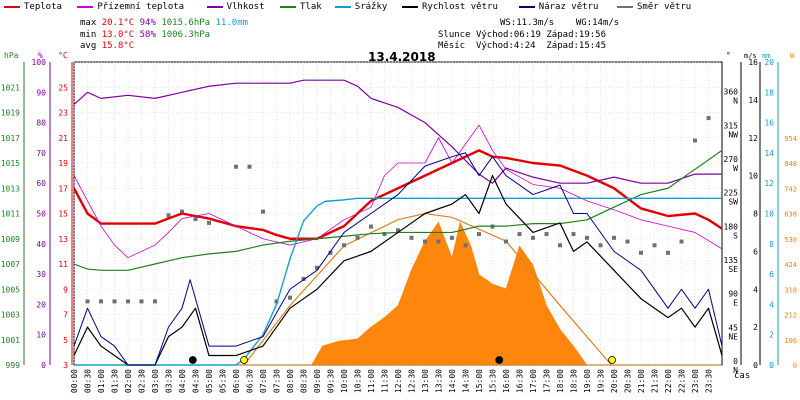  What do you see at coordinates (169, 381) in the screenshot?
I see `x-tick-label: 03:30` at bounding box center [169, 381].